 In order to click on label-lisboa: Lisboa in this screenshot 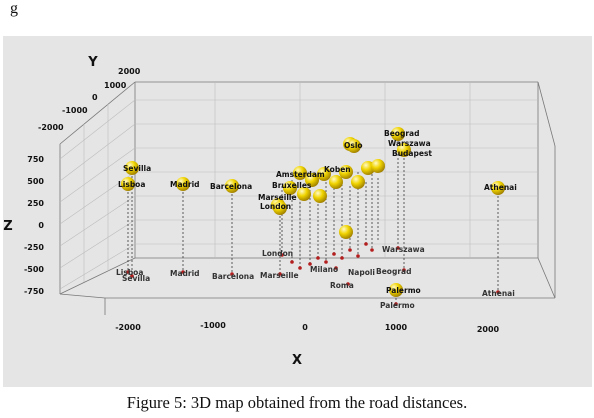, I will do `click(131, 184)`.